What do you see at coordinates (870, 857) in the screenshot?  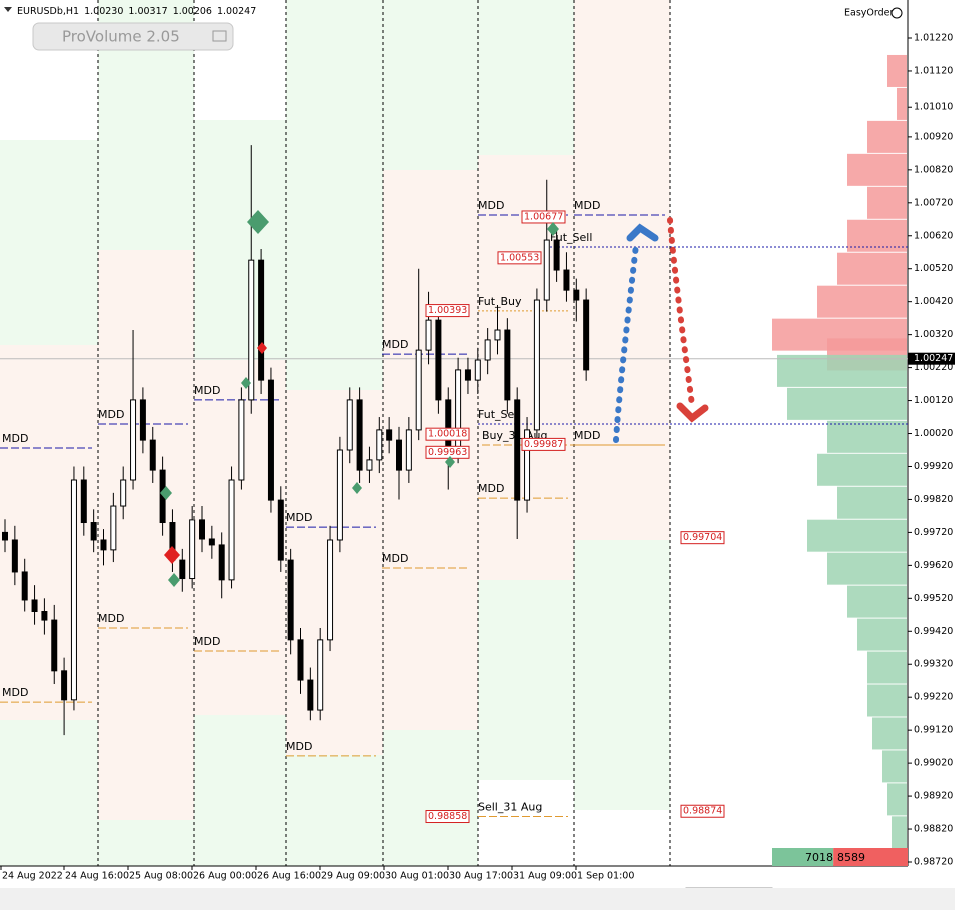 I see `sell-volume-bar` at bounding box center [870, 857].